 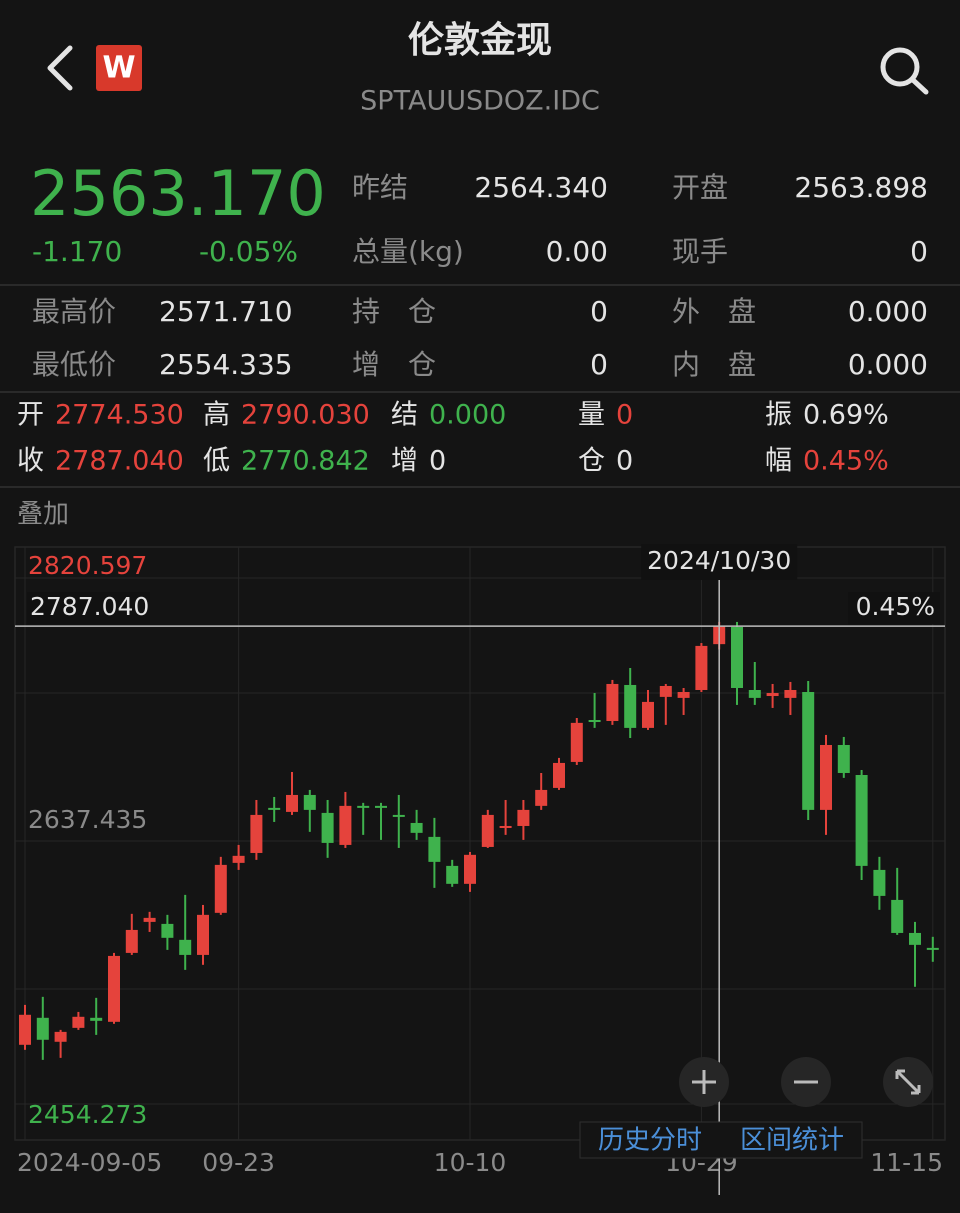 What do you see at coordinates (846, 461) in the screenshot?
I see `detail-value: 0.45%` at bounding box center [846, 461].